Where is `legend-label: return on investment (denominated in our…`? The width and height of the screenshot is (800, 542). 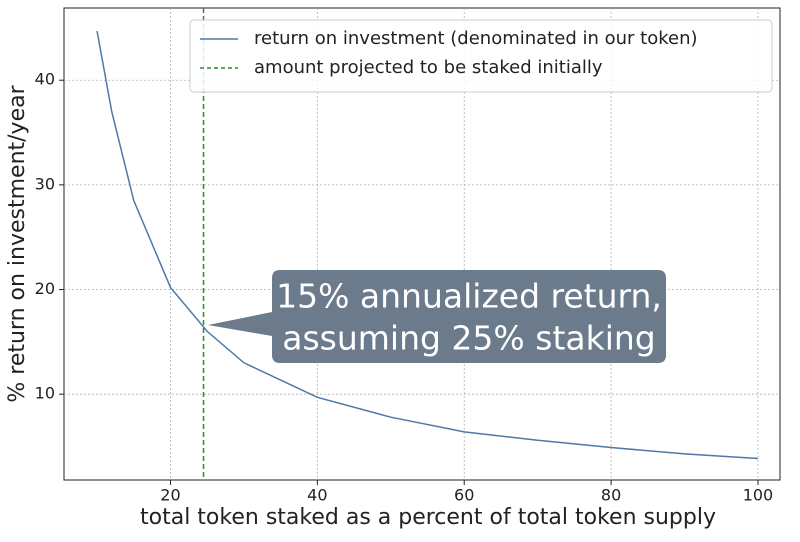
legend-label: return on investment (denominated in our… is located at coordinates (476, 38).